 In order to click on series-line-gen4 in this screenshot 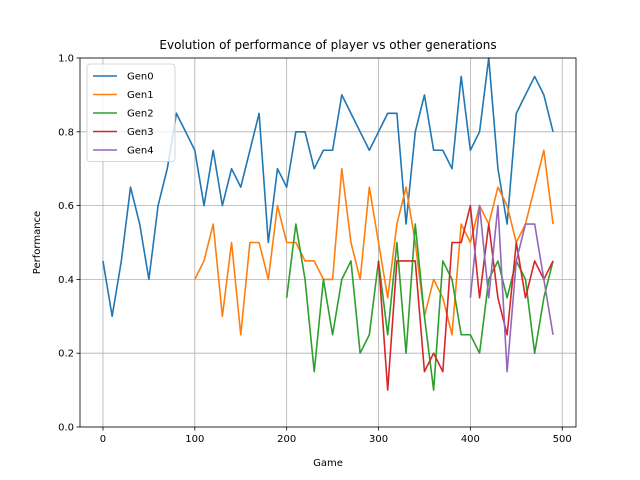, I will do `click(511, 288)`.